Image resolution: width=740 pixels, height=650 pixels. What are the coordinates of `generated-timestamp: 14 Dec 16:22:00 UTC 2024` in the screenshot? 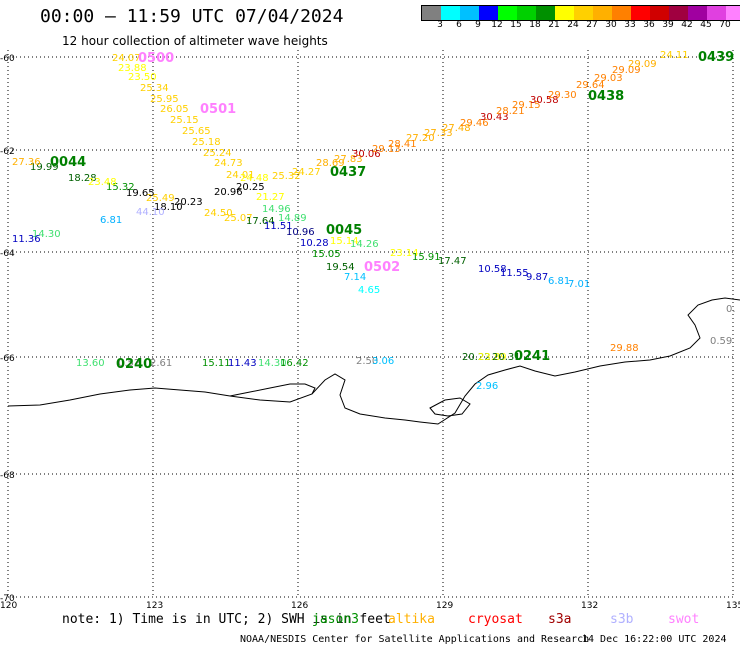 It's located at (654, 639).